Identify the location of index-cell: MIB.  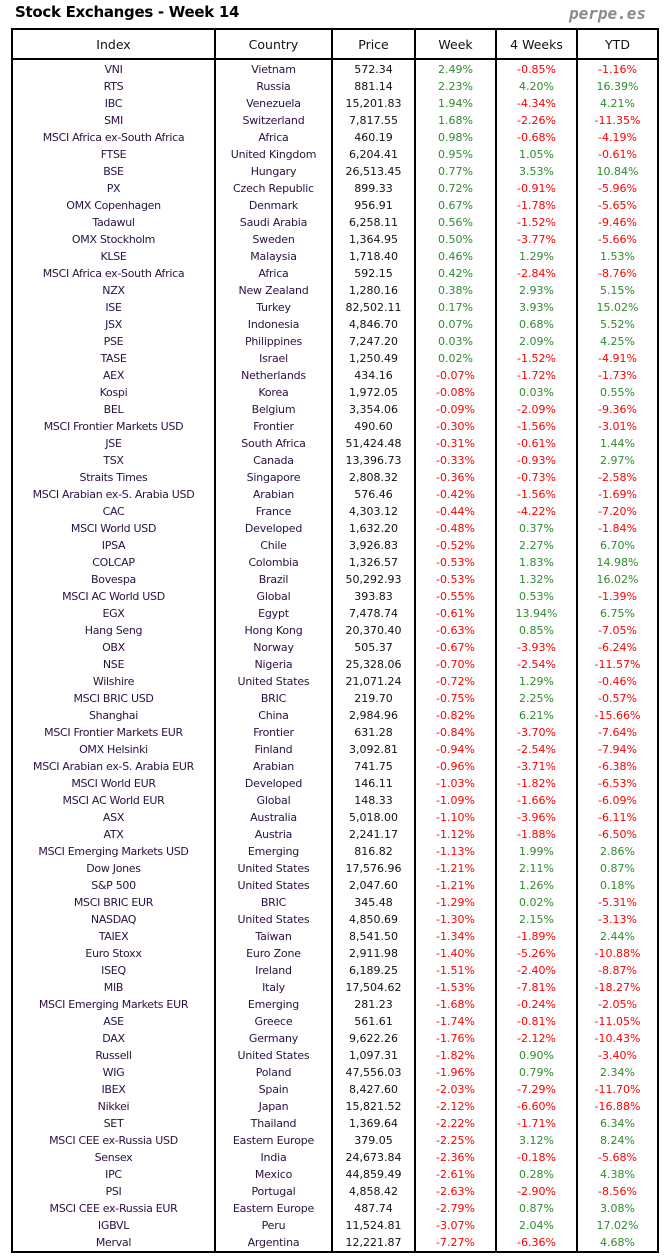
(113, 987).